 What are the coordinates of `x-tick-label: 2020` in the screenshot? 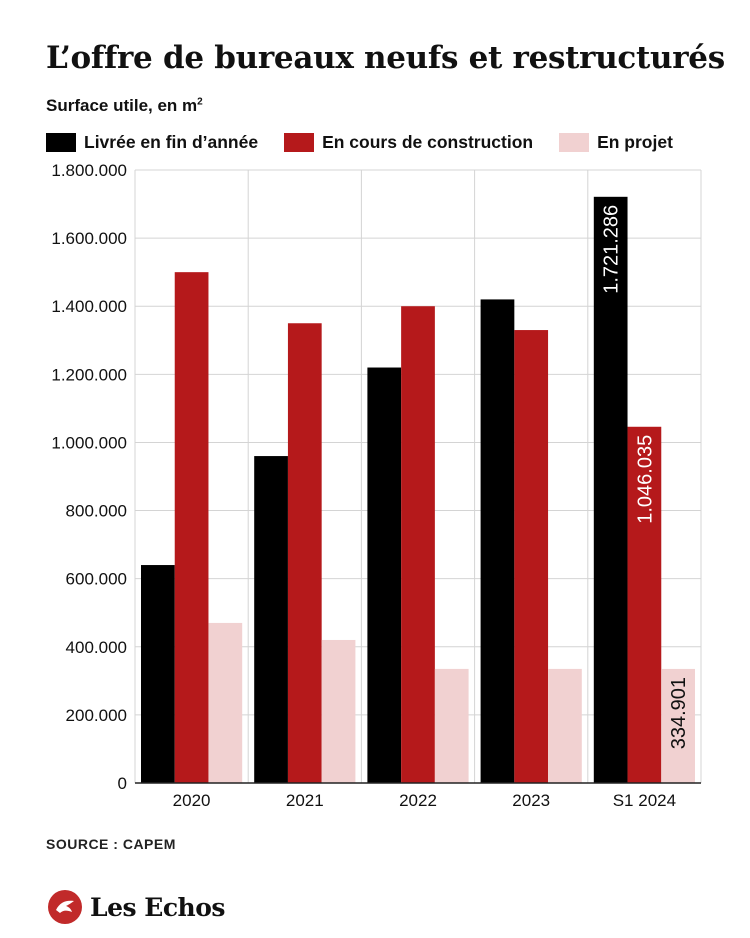 It's located at (192, 800).